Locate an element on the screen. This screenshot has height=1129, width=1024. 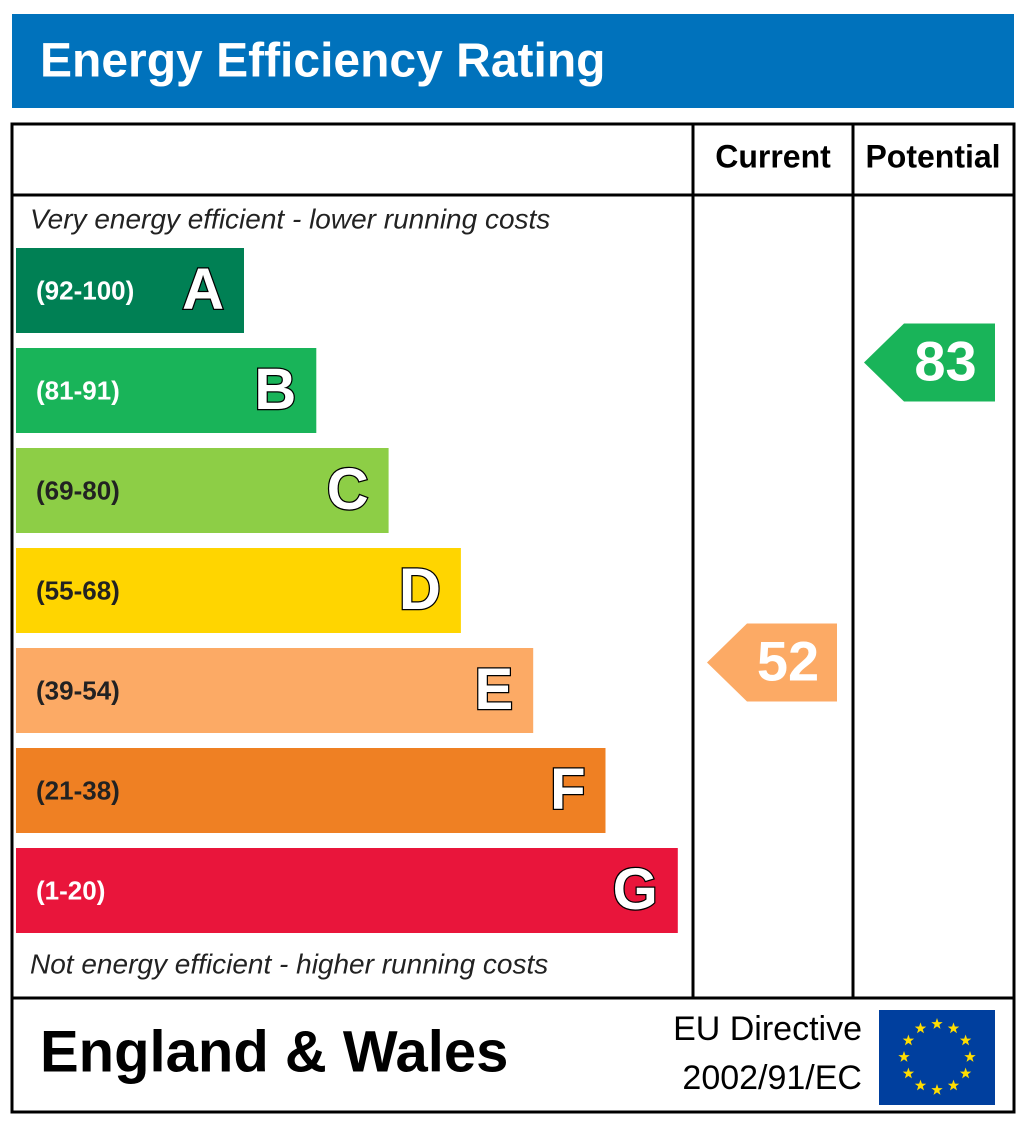
band-letter: F is located at coordinates (567, 789).